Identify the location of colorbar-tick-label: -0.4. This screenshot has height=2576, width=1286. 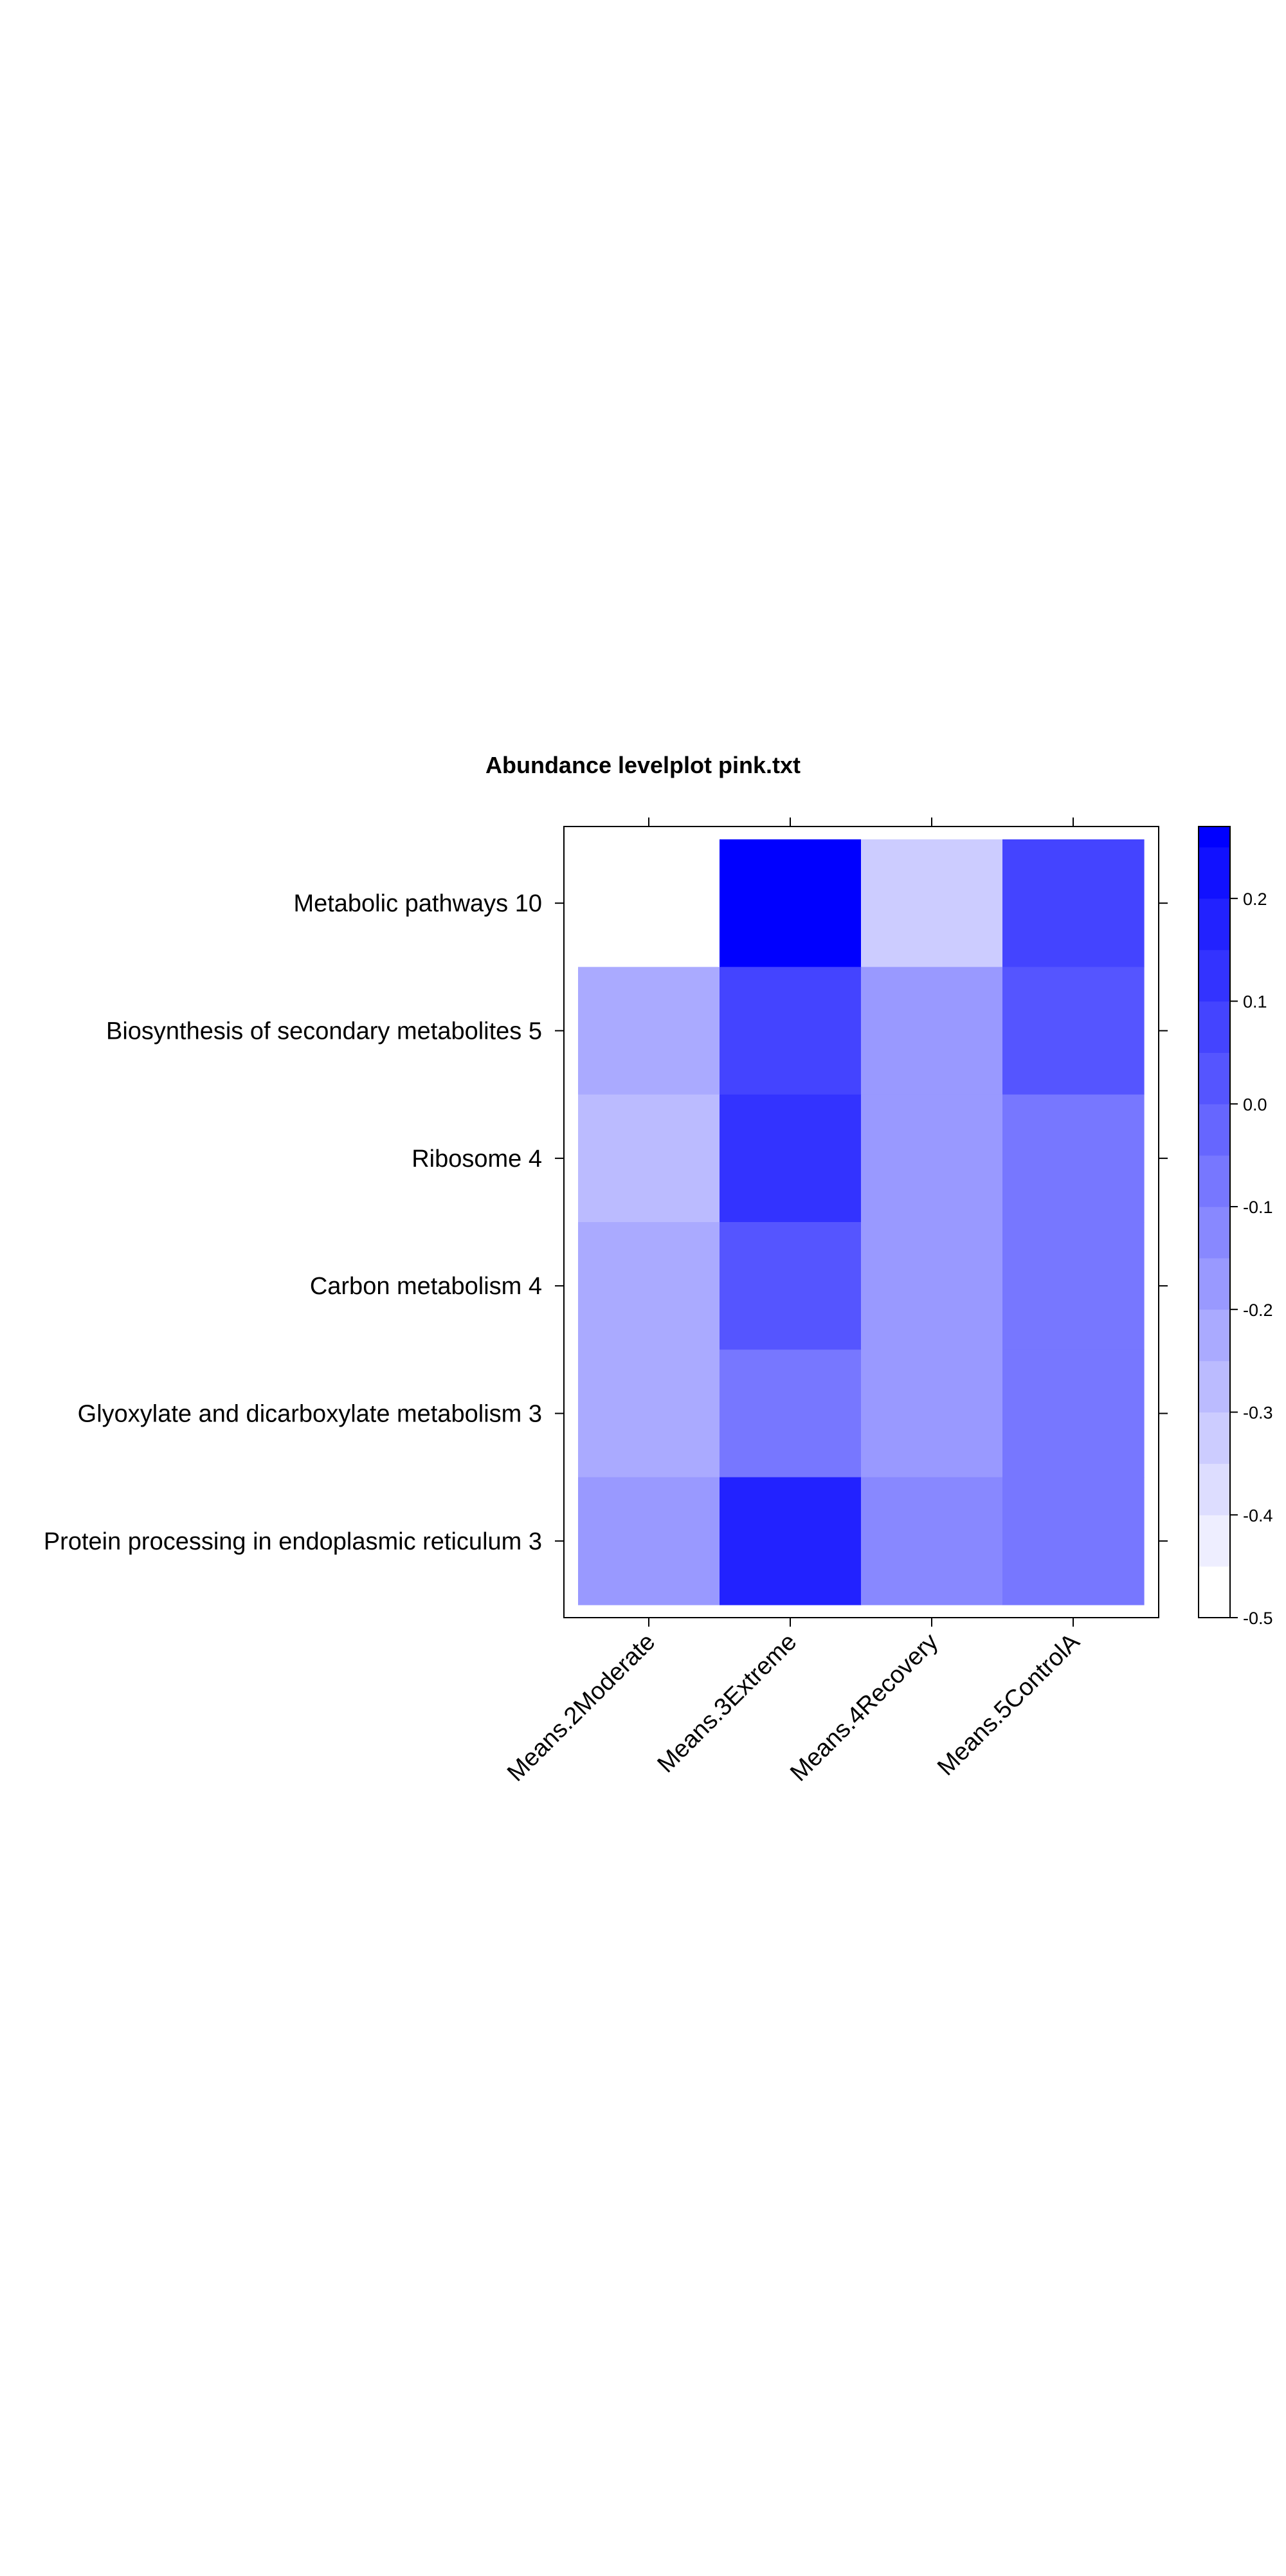
(1258, 1515).